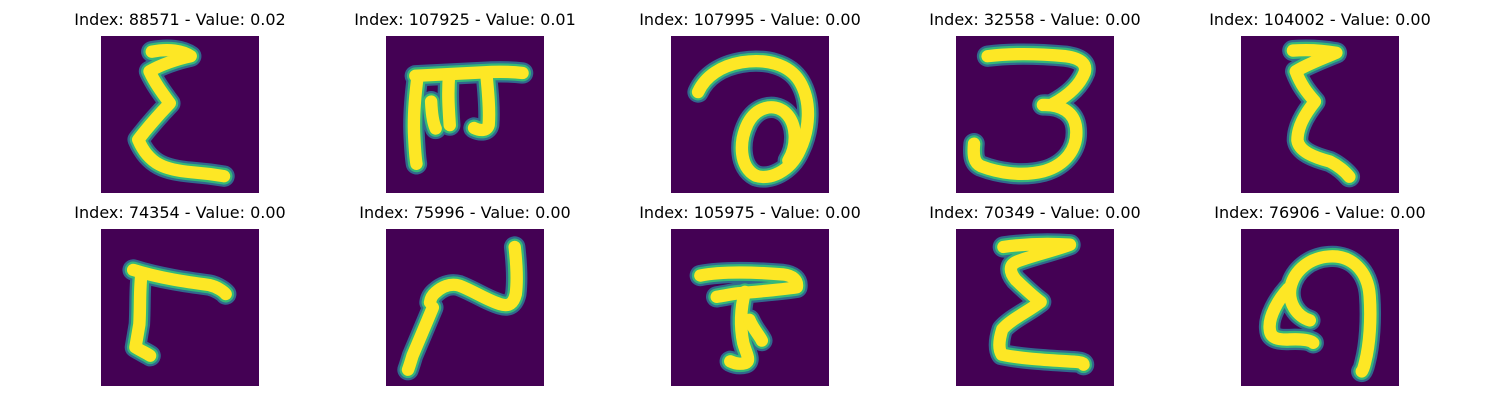 This screenshot has width=1500, height=400. I want to click on panel-9: Index: 70349 - Value: 0.00, so click(1035, 296).